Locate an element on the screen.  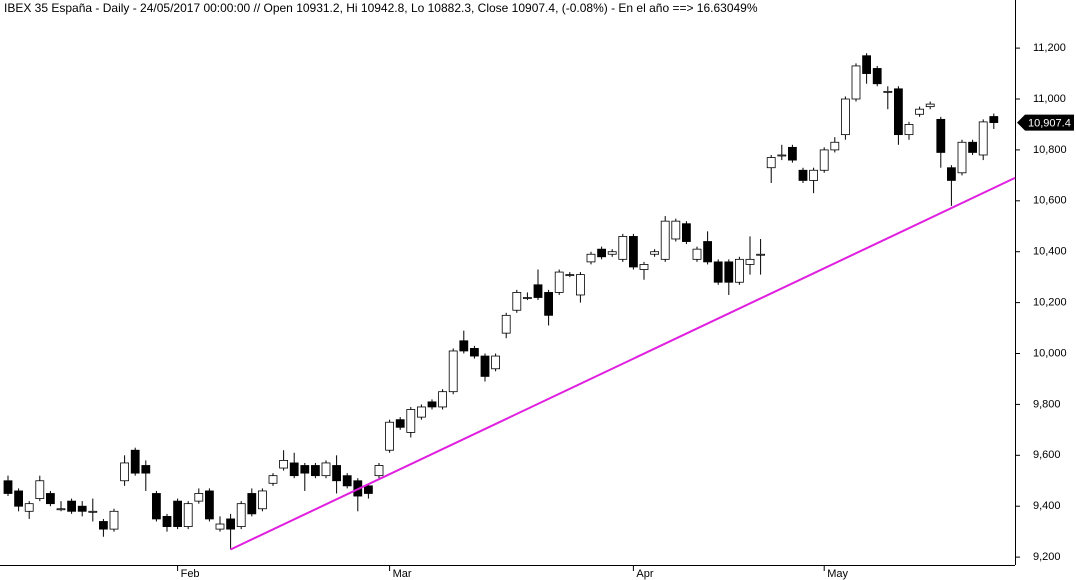
y-tick-label: 9,800 is located at coordinates (1047, 404).